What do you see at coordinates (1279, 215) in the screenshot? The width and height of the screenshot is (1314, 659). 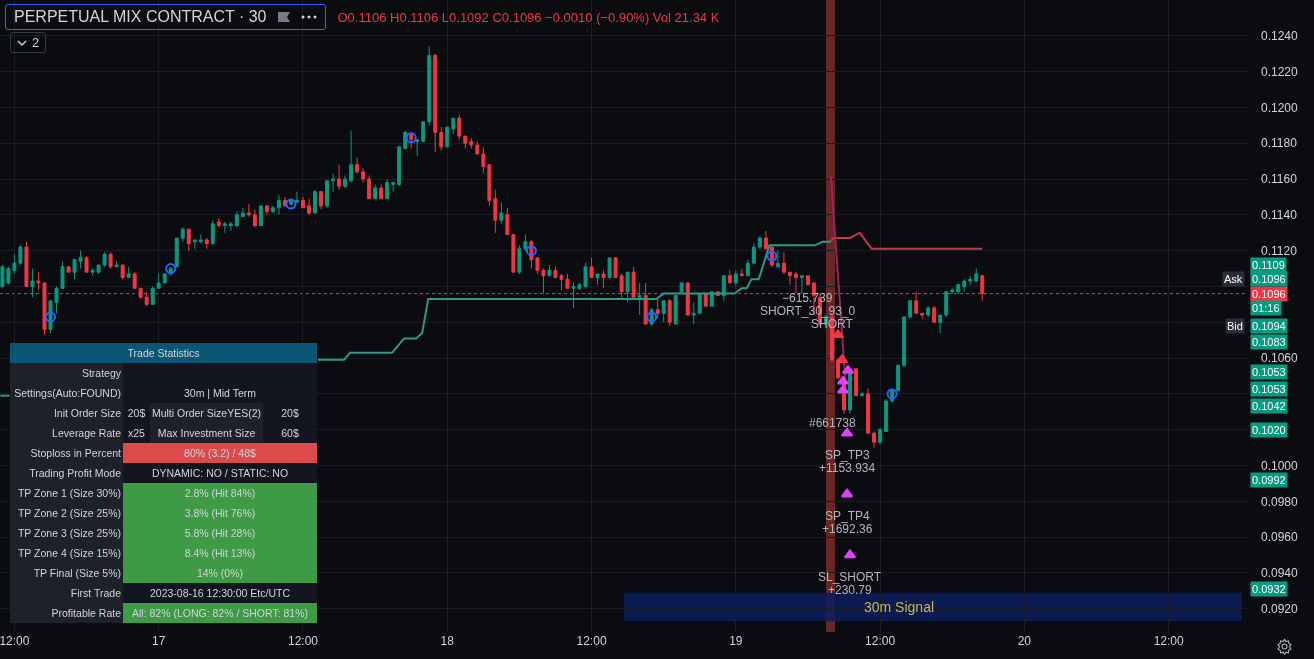 I see `y-tick-label: 0.1140` at bounding box center [1279, 215].